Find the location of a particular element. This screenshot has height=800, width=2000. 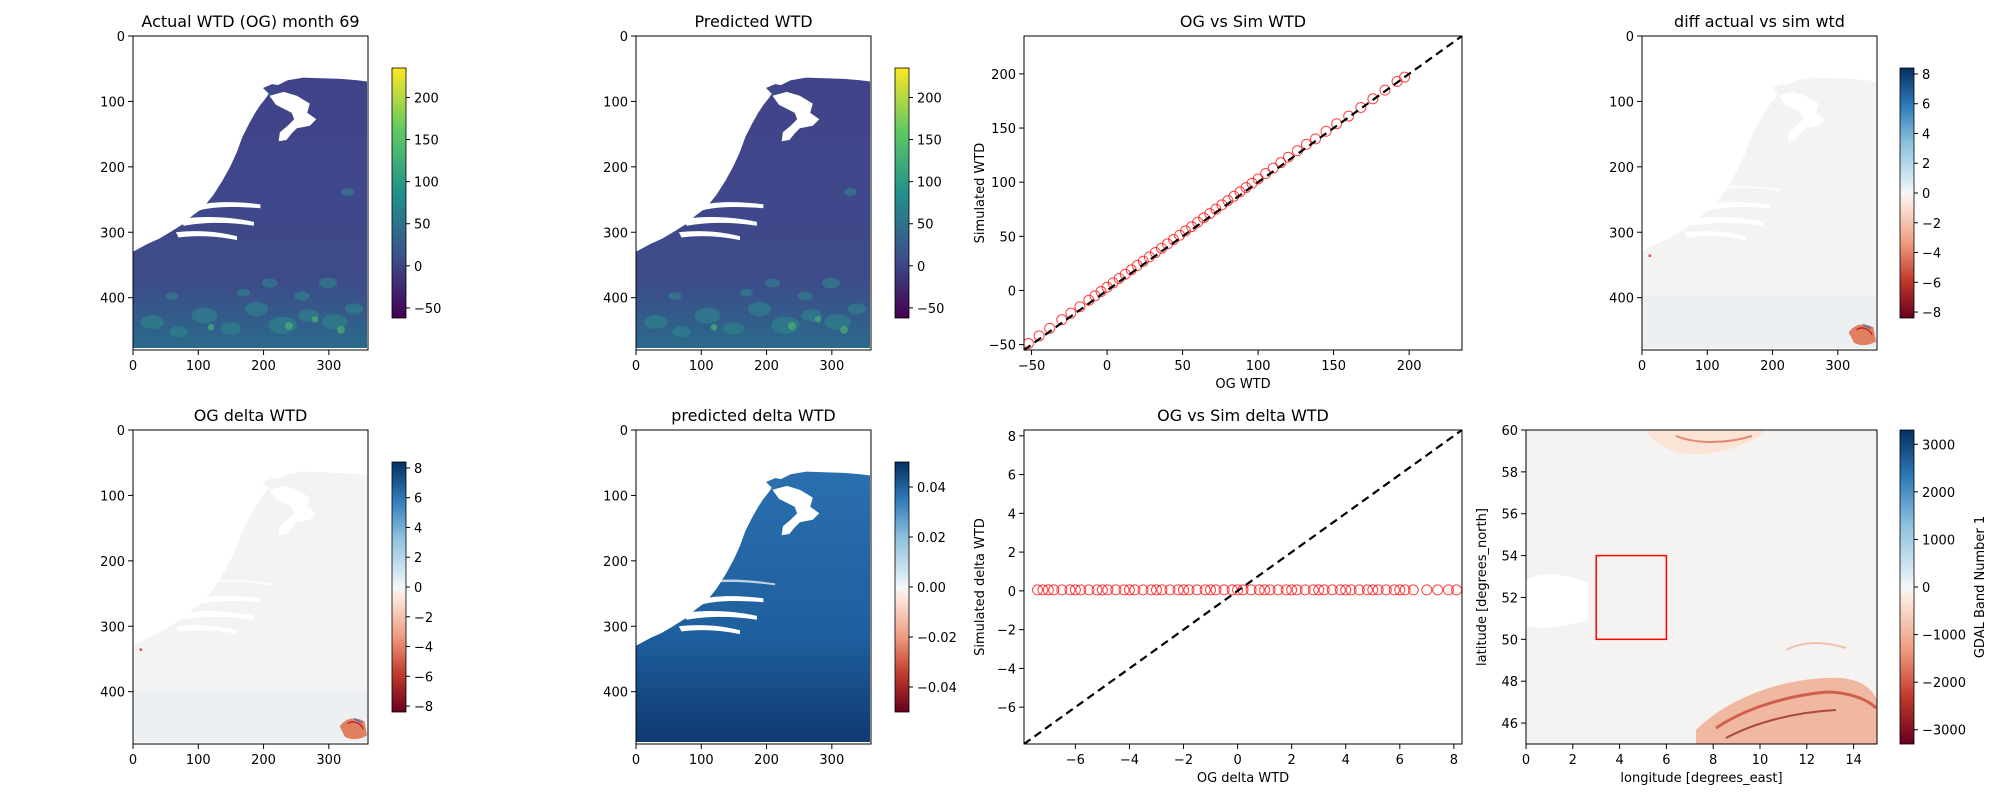

land-area is located at coordinates (753, 606).